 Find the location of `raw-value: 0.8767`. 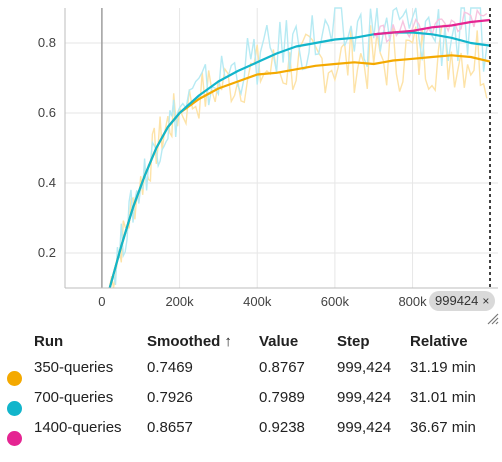

raw-value: 0.8767 is located at coordinates (282, 367).